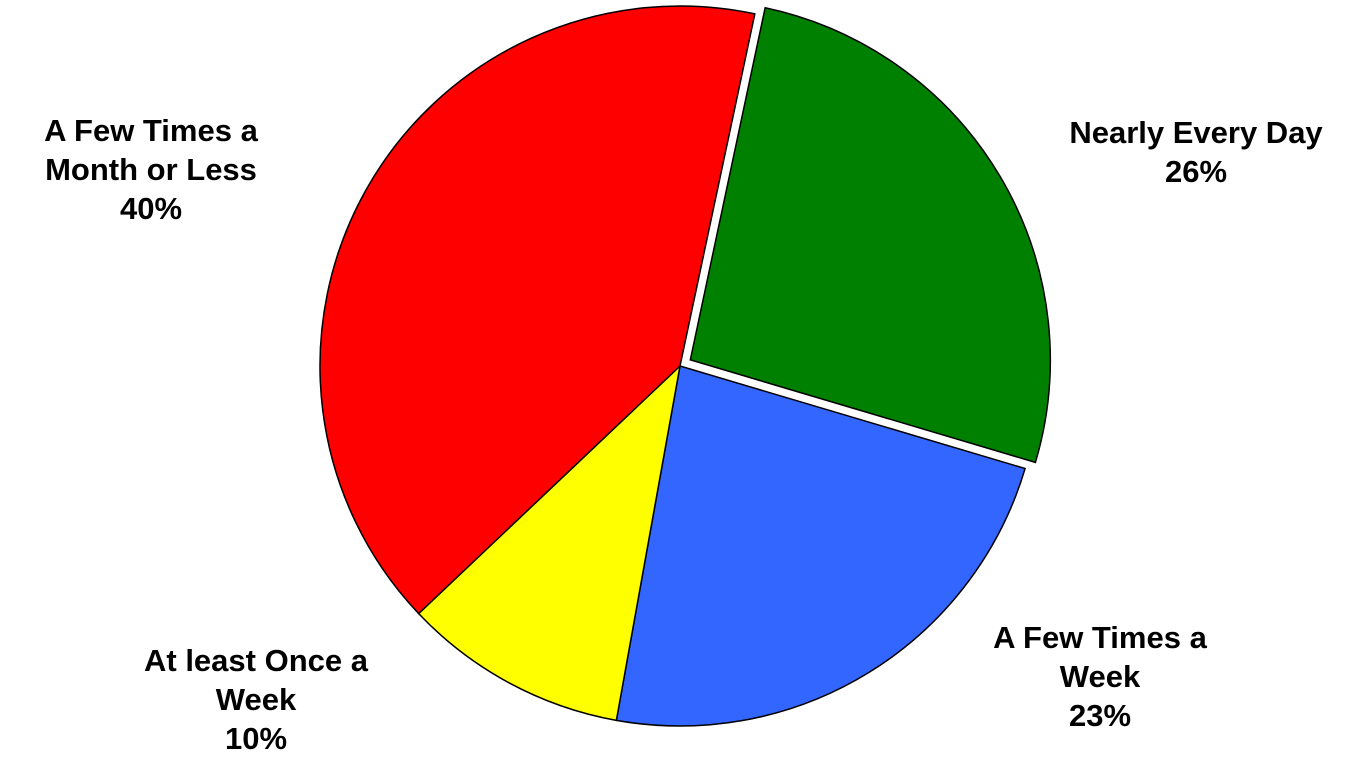 This screenshot has width=1366, height=778. I want to click on slice-category-label: Nearly Every Day, so click(1196, 132).